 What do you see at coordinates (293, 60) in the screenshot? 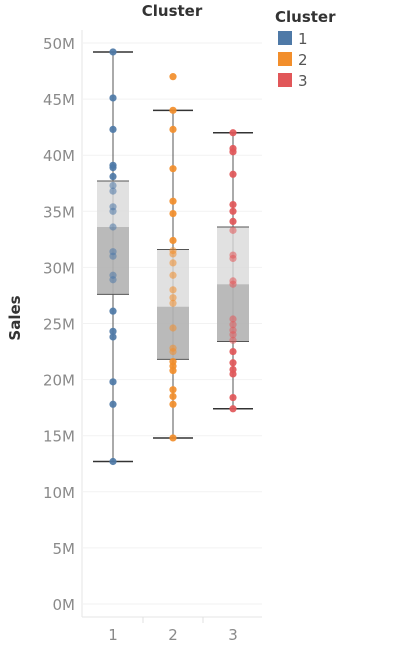
I see `legend-items: 1 2 3` at bounding box center [293, 60].